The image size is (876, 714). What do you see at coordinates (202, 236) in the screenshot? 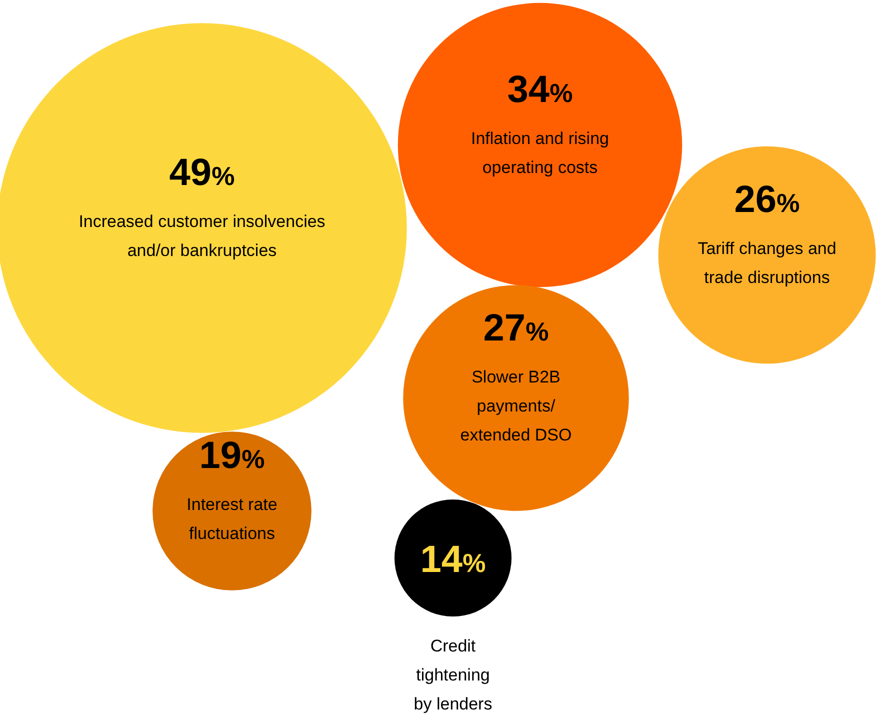
I see `category-label: Increased customer insolvencies and/or bankruptcies` at bounding box center [202, 236].